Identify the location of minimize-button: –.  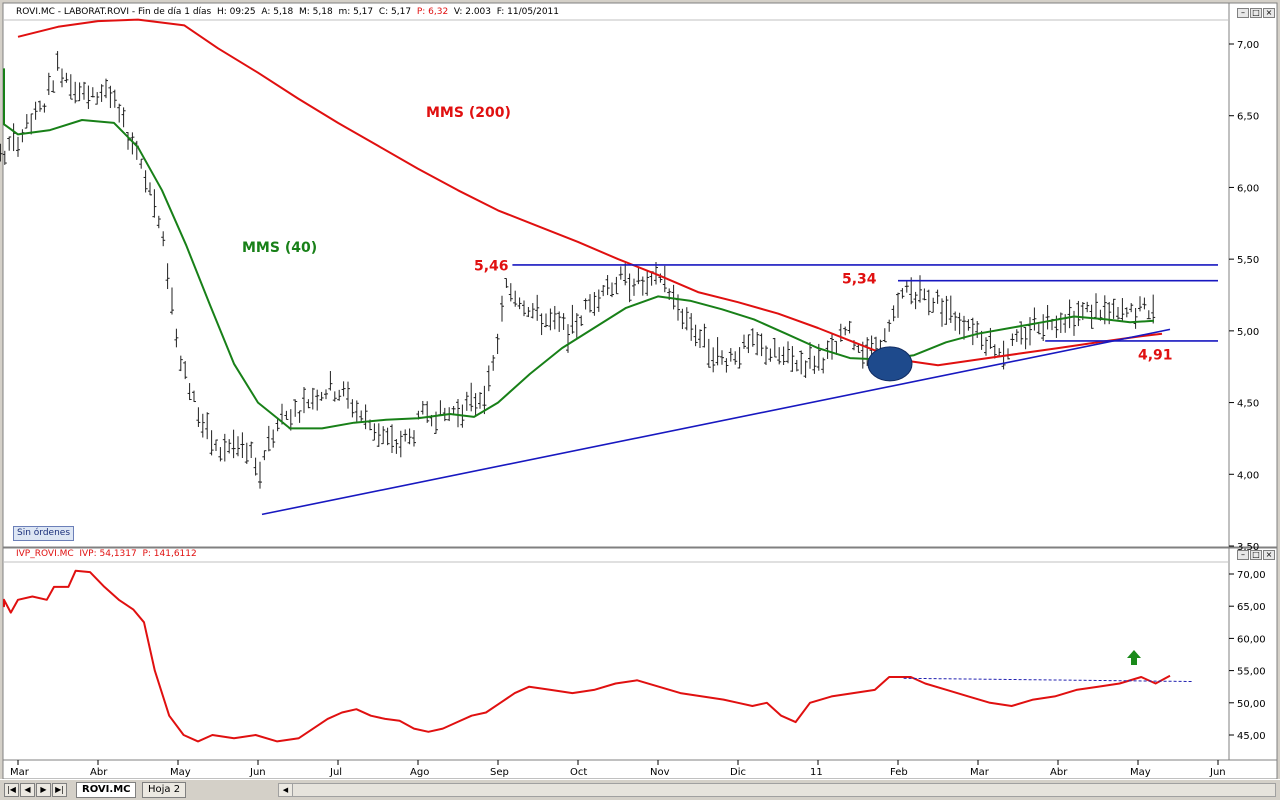
(1243, 13).